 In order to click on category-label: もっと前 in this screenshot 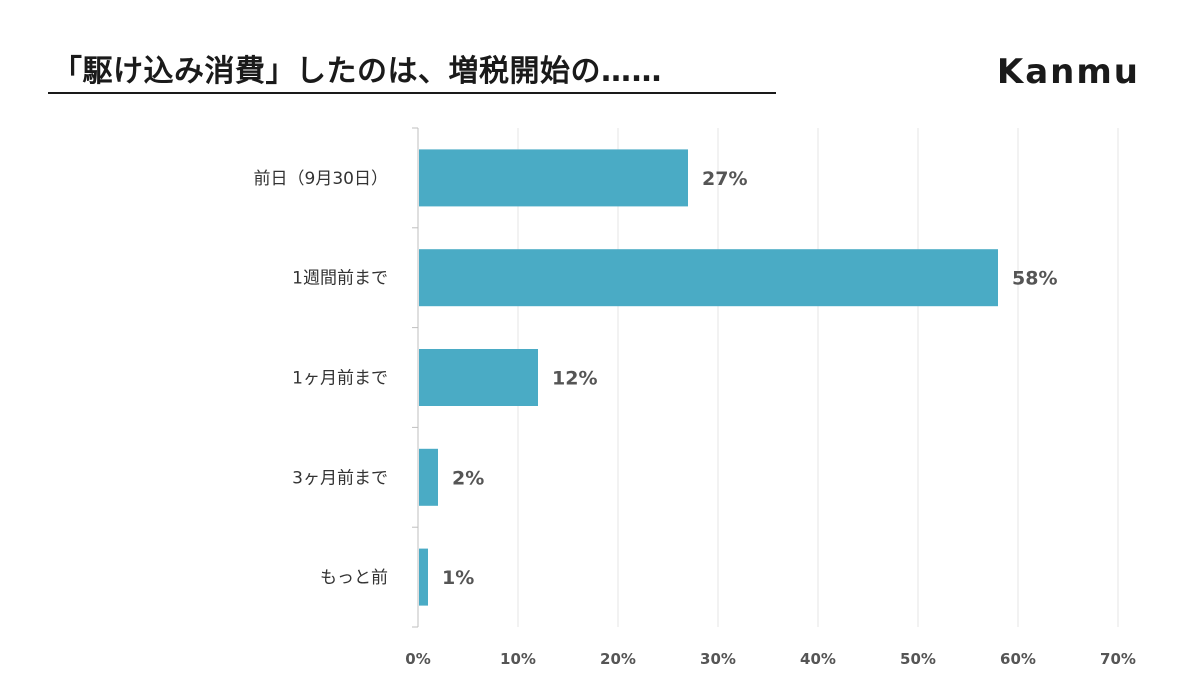, I will do `click(354, 578)`.